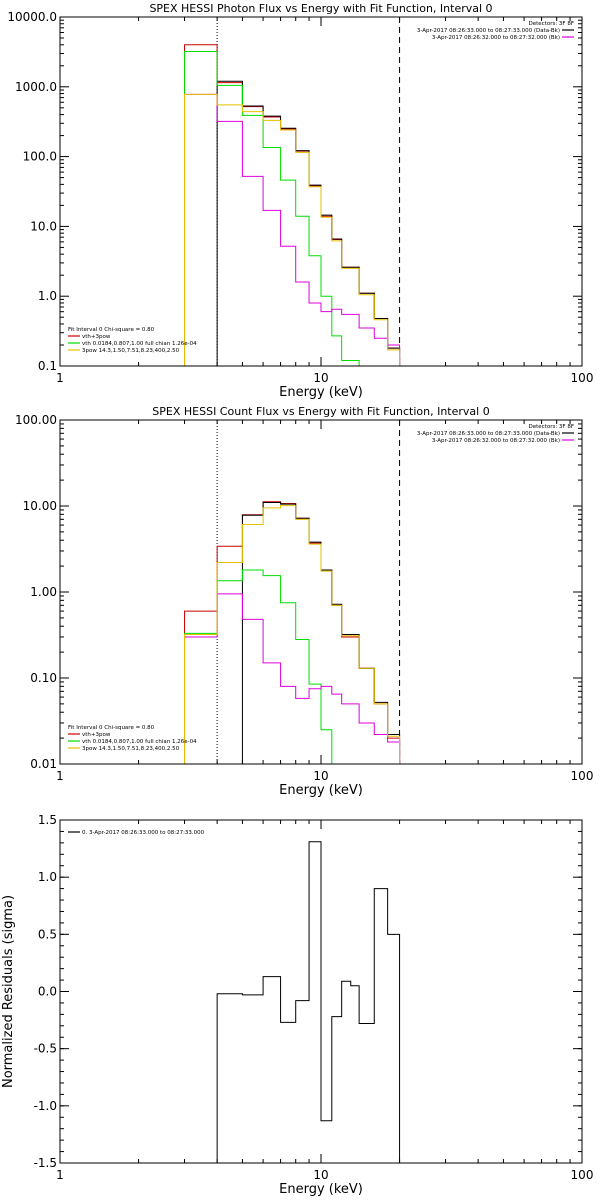 The image size is (600, 1200). What do you see at coordinates (43, 764) in the screenshot?
I see `y-tick-label: 0.01` at bounding box center [43, 764].